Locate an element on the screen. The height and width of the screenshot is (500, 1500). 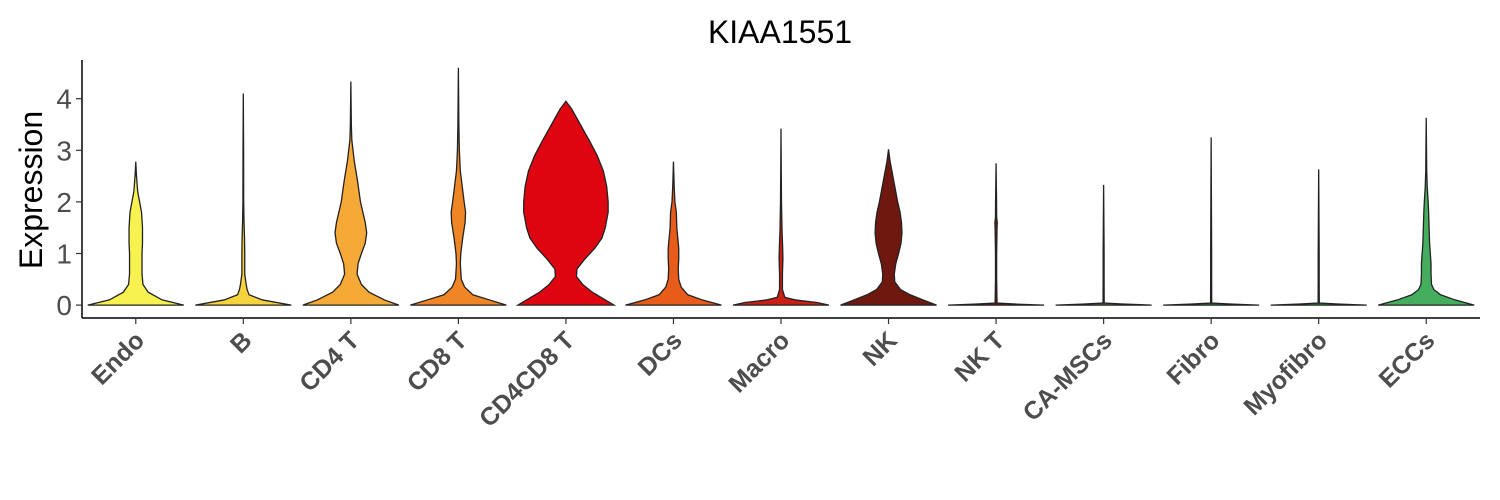
violin-eccs is located at coordinates (1426, 211).